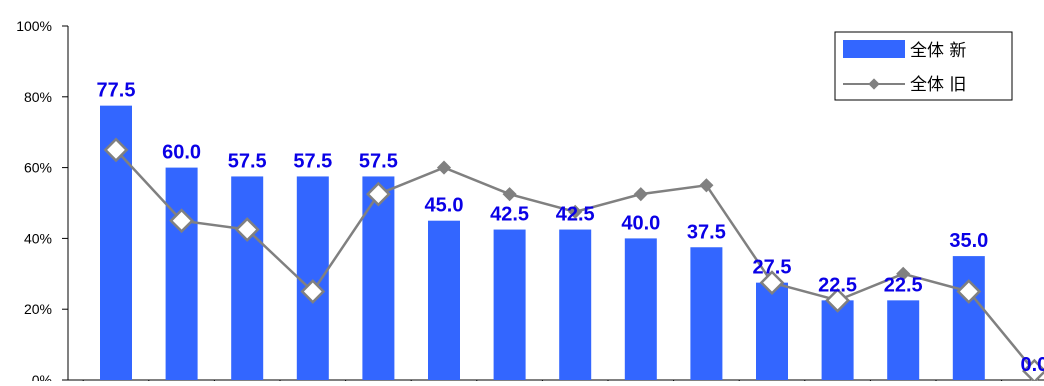  Describe the element at coordinates (42, 376) in the screenshot. I see `y-tick-label: 0%` at that location.